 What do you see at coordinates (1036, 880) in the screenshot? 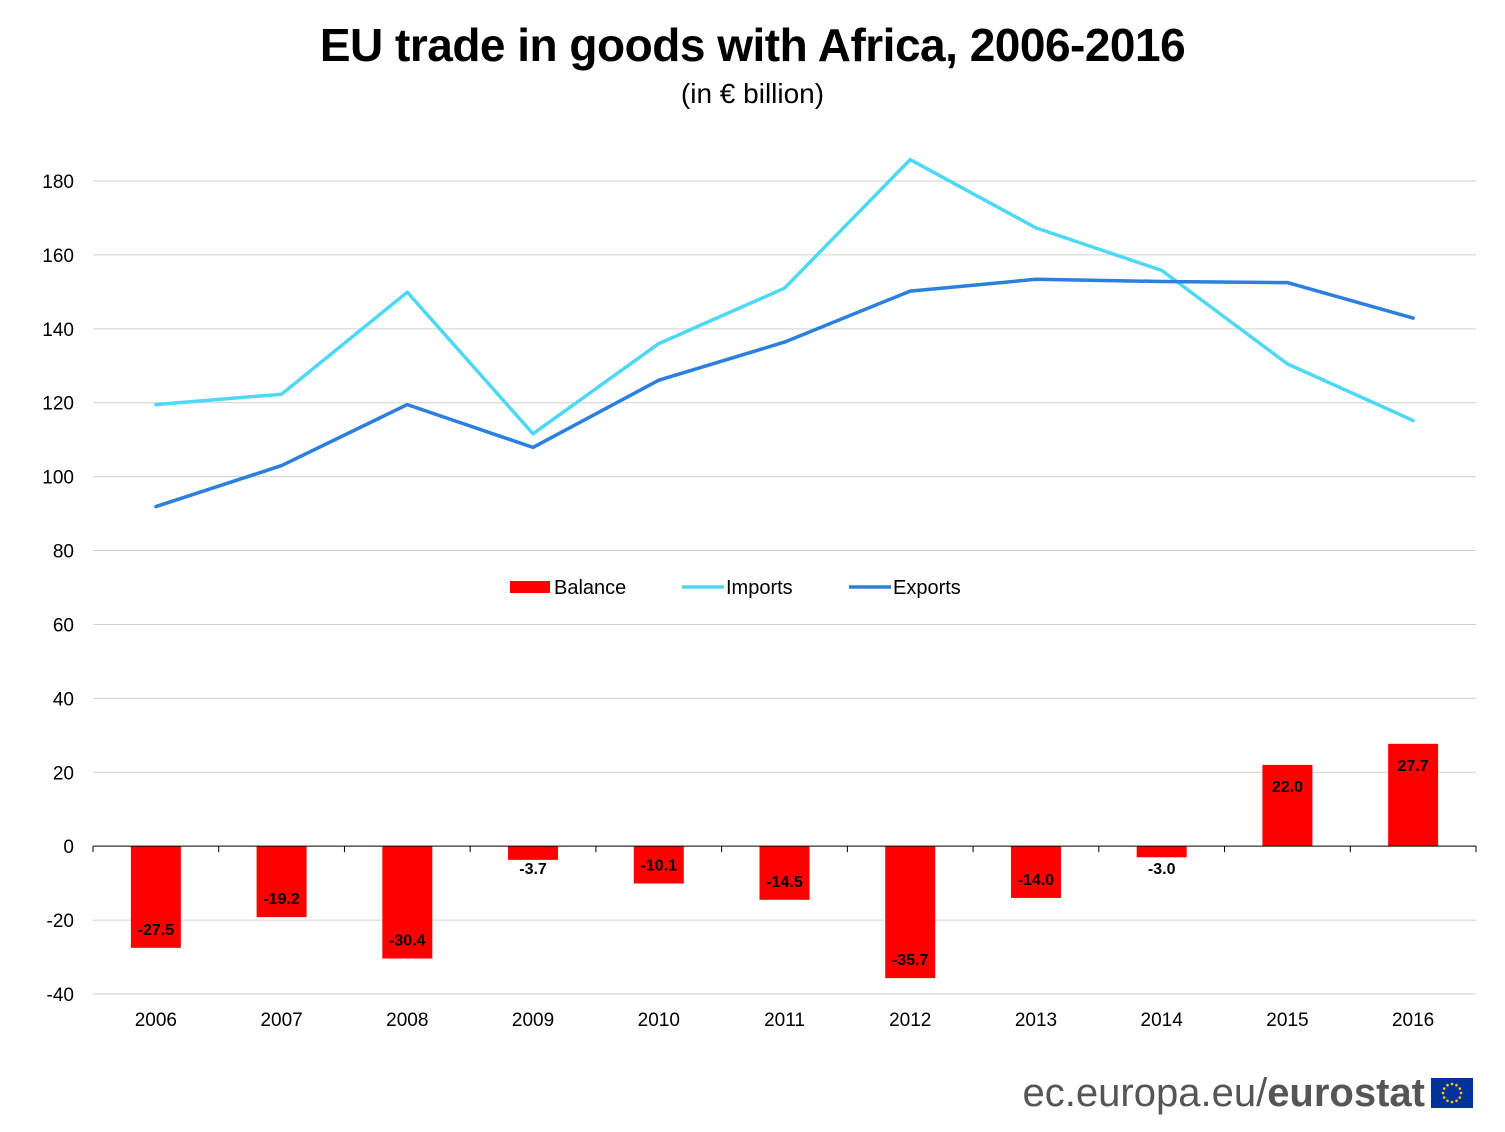
I see `balance-data-label: -14.0` at bounding box center [1036, 880].